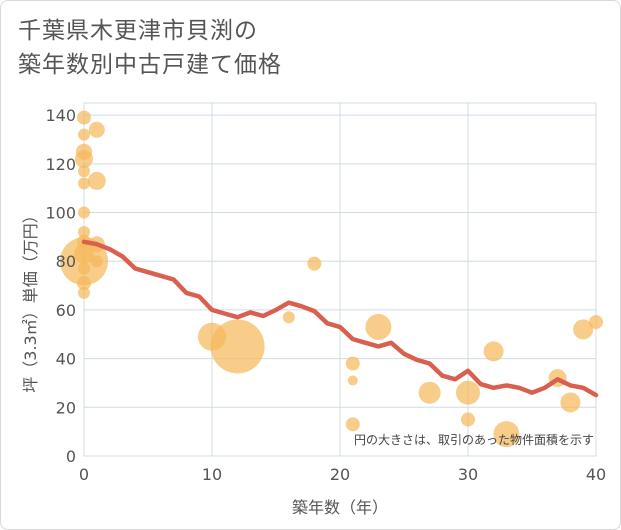 The image size is (621, 530). What do you see at coordinates (66, 310) in the screenshot?
I see `y-tick-label: 60` at bounding box center [66, 310].